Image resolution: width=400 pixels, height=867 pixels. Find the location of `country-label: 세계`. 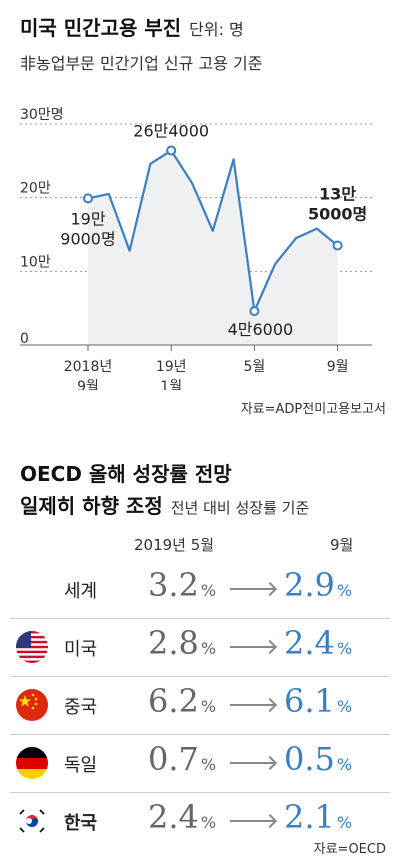

country-label: 세계 is located at coordinates (81, 591).